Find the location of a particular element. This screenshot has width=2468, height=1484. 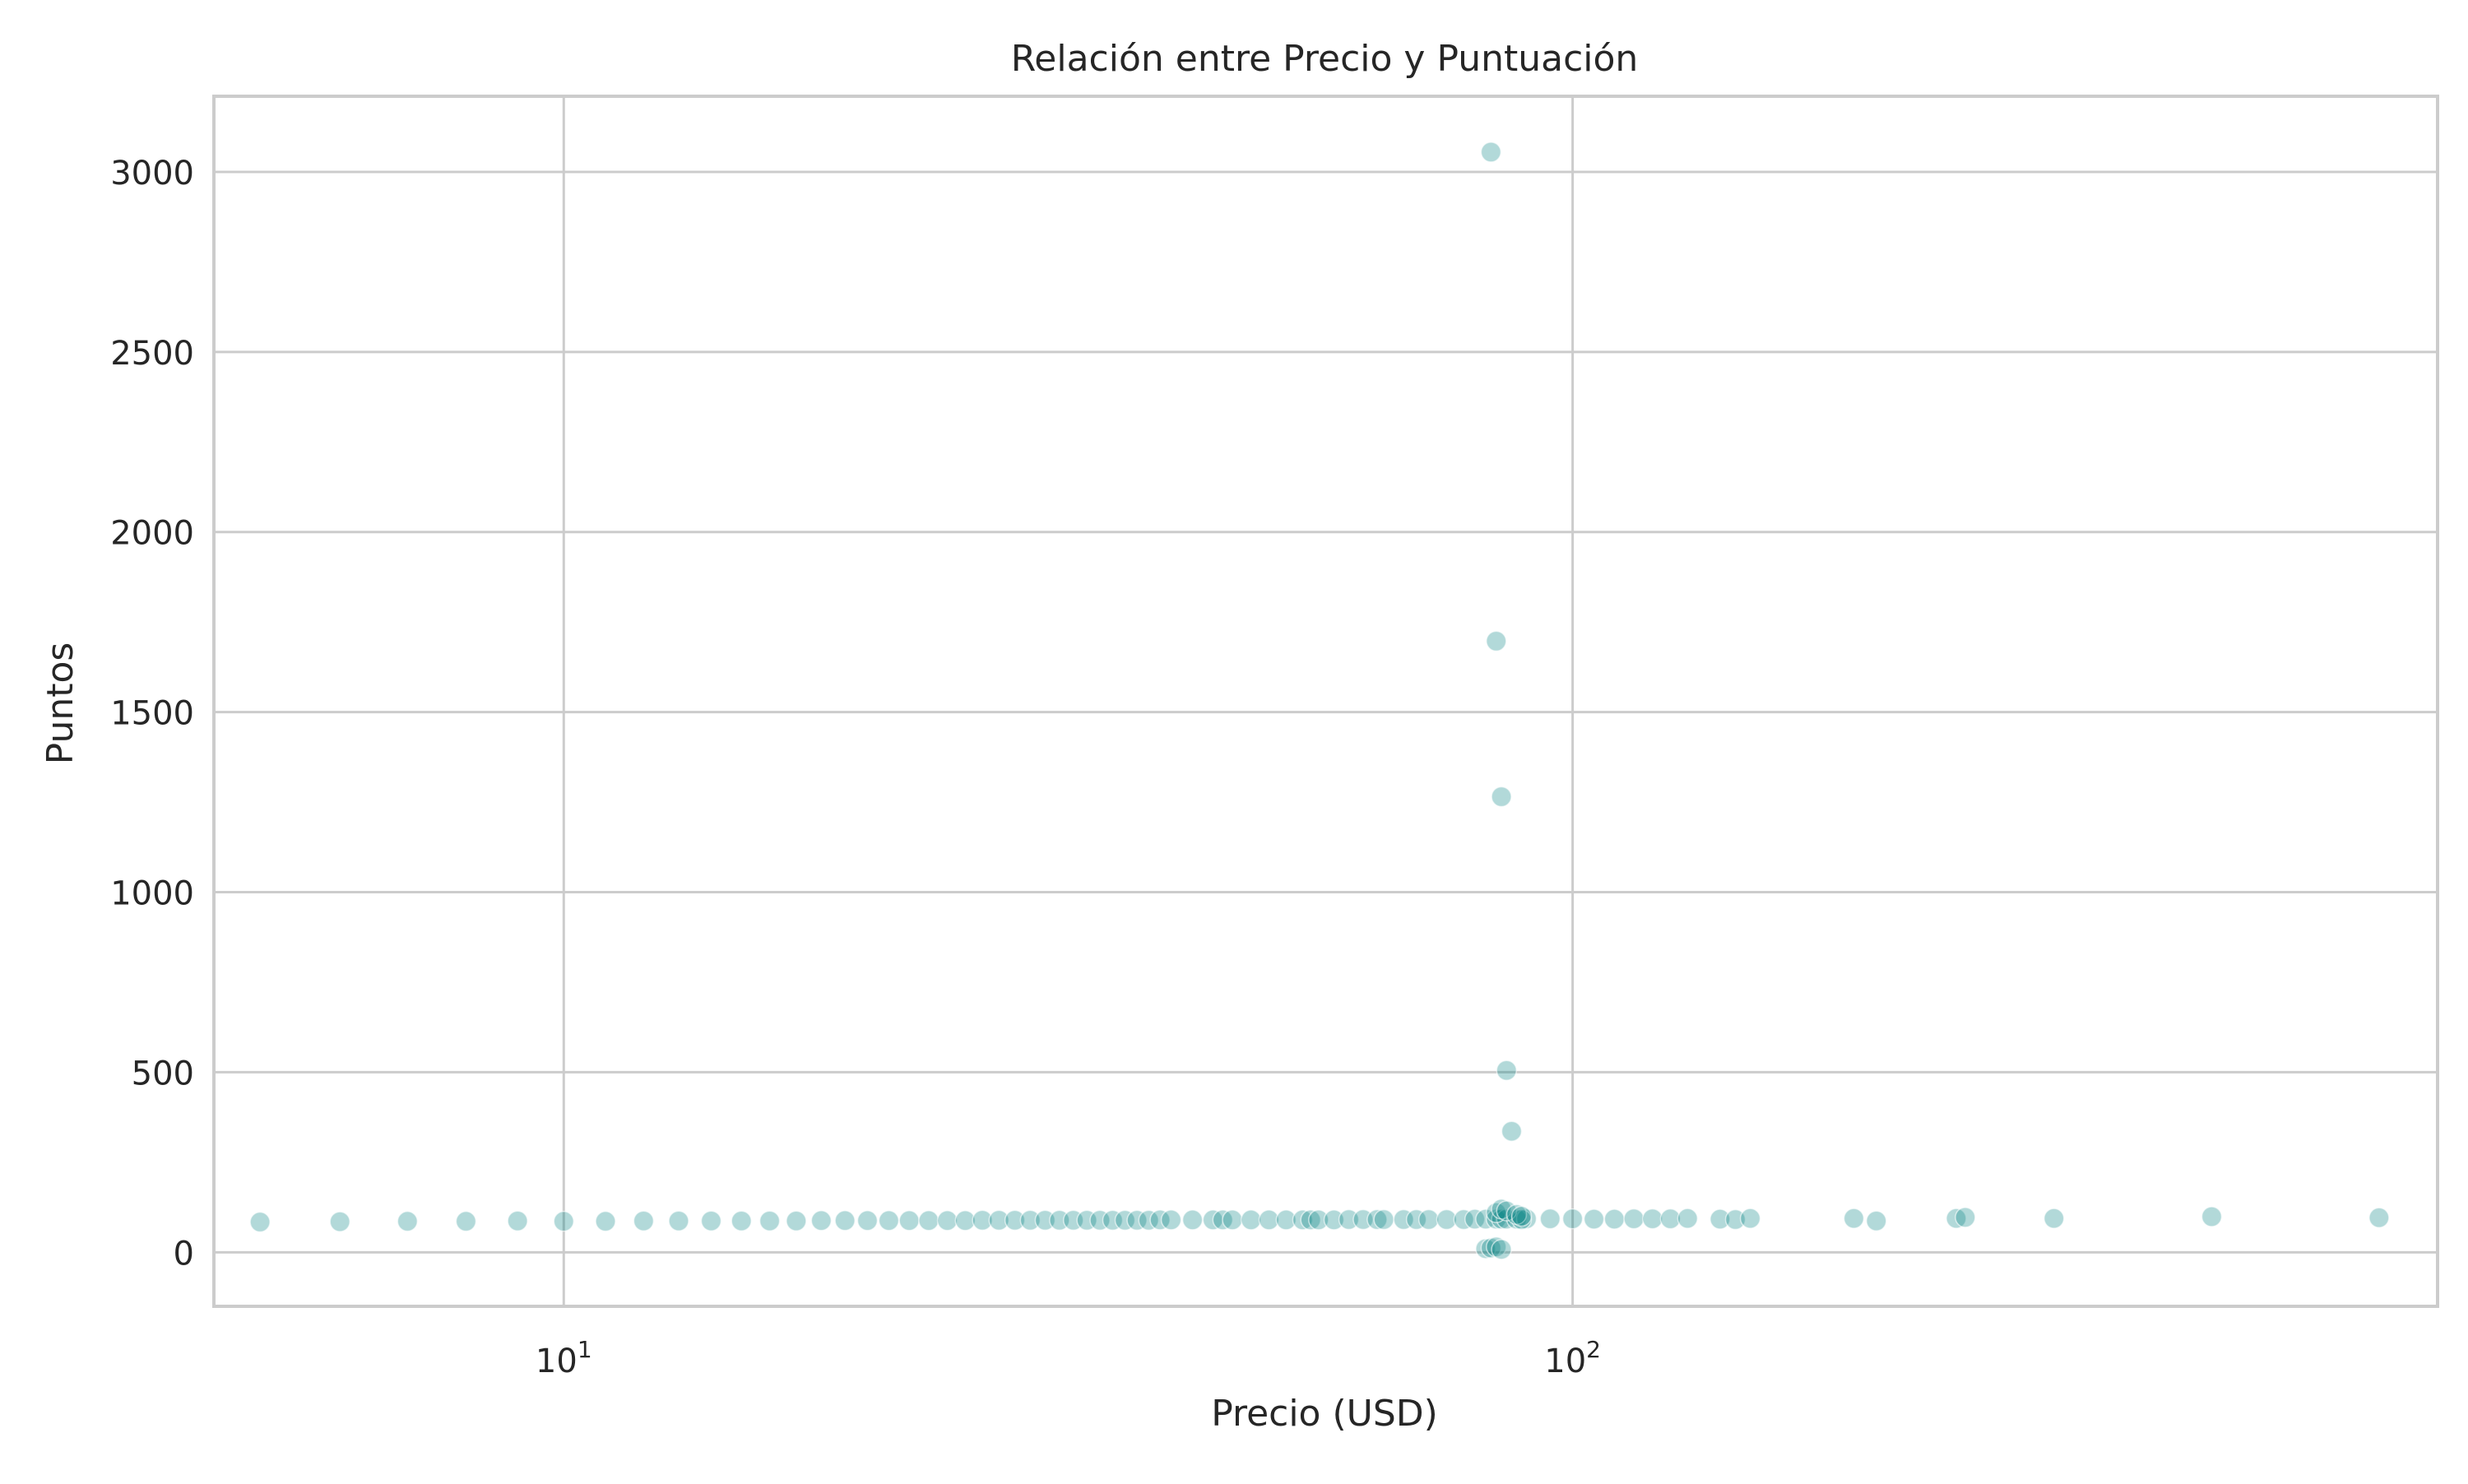

y-tick-label: 3000 is located at coordinates (152, 173).